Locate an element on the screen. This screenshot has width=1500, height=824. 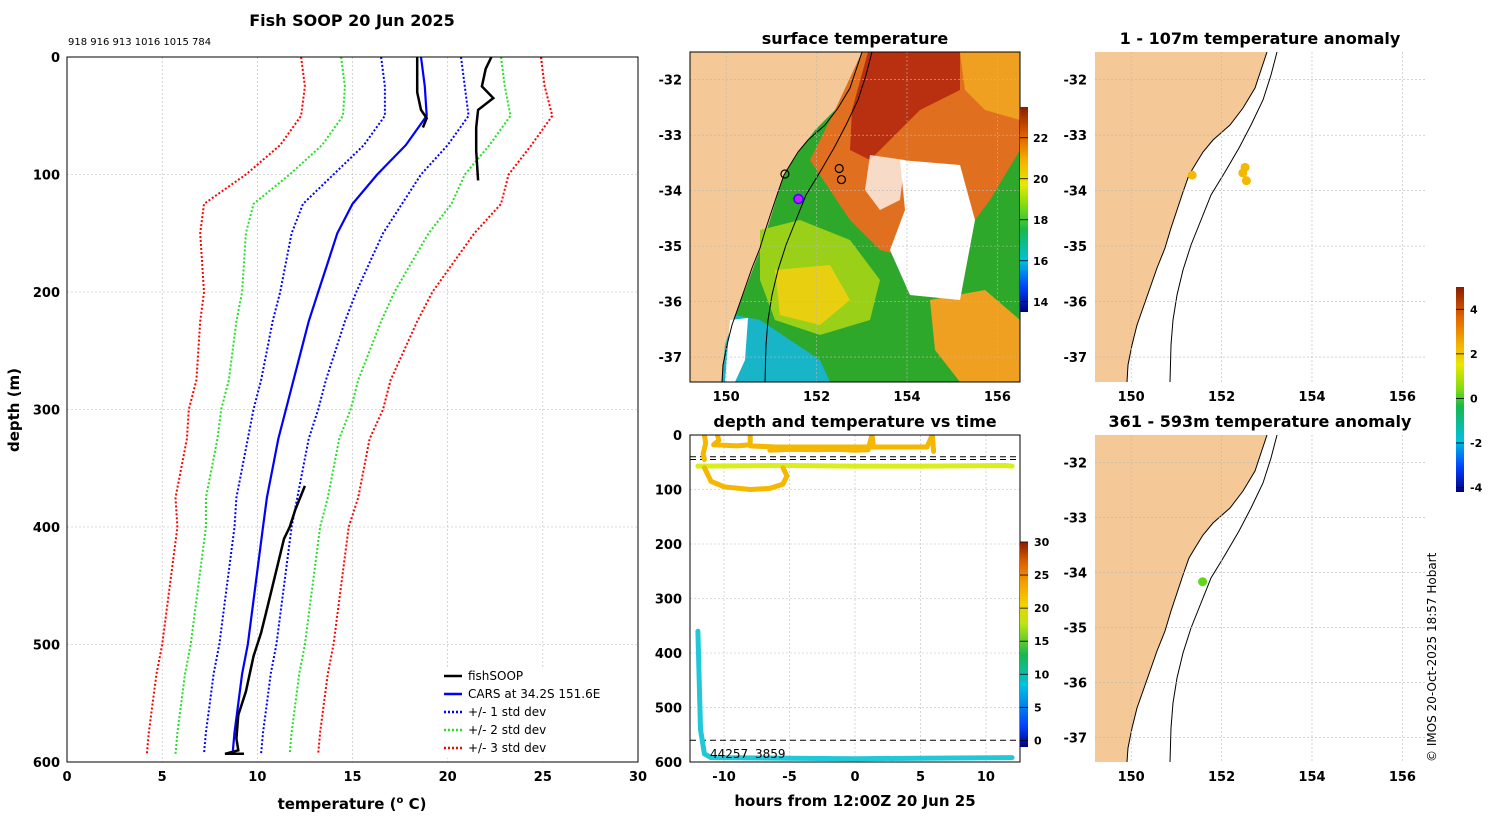
sst-station-marker is located at coordinates (839, 168).